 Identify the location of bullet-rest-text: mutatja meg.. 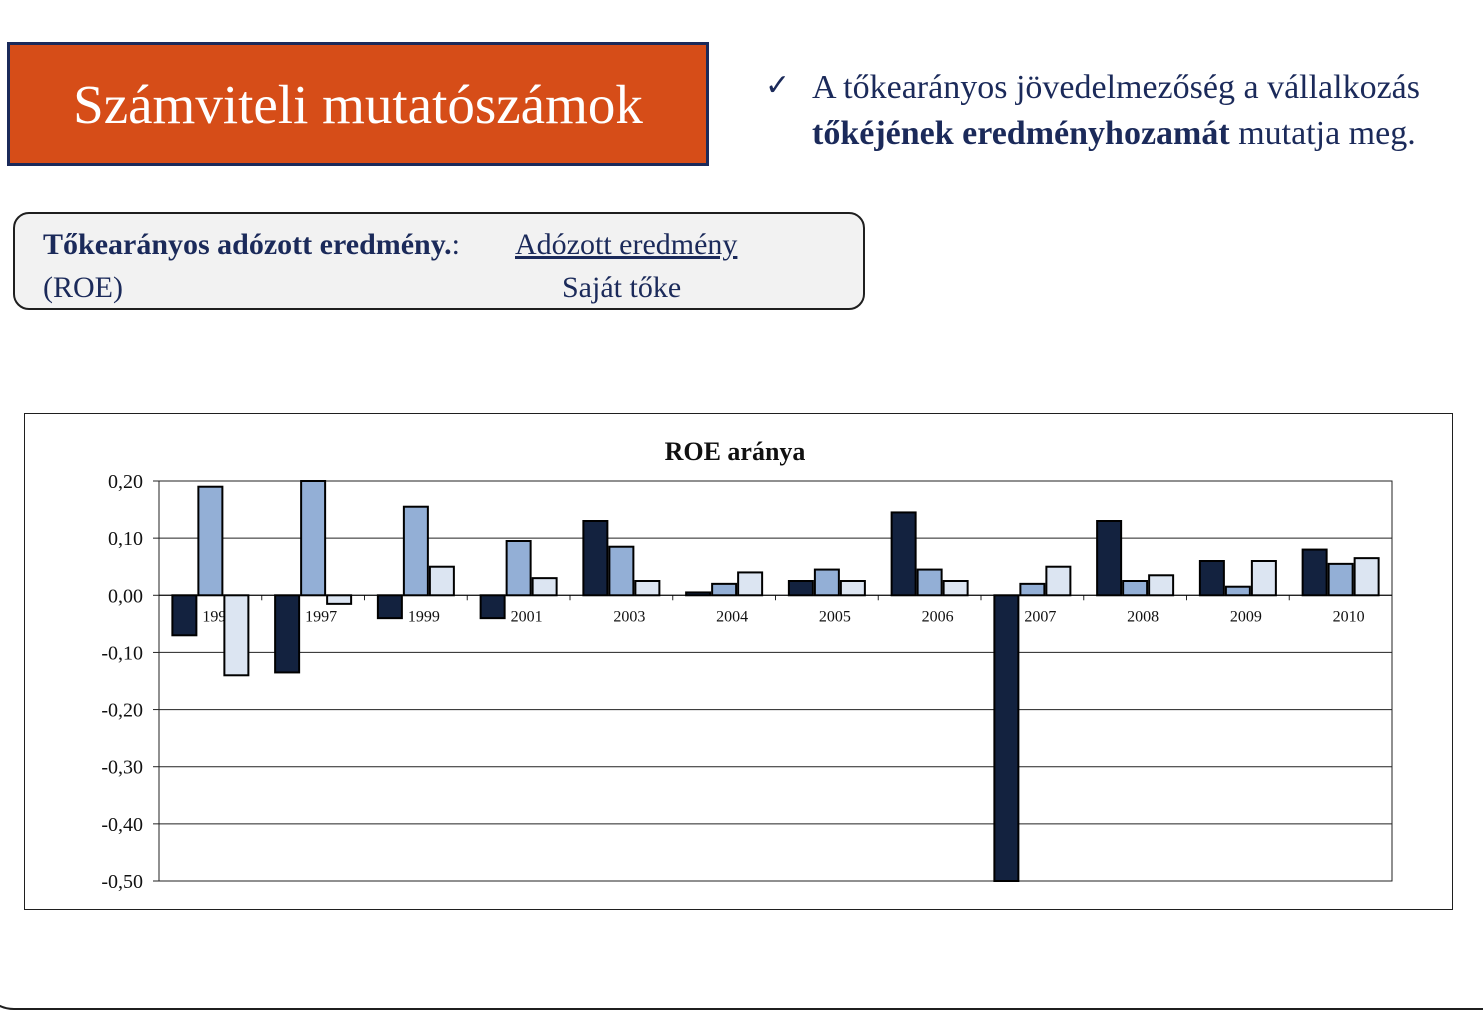
(1322, 133).